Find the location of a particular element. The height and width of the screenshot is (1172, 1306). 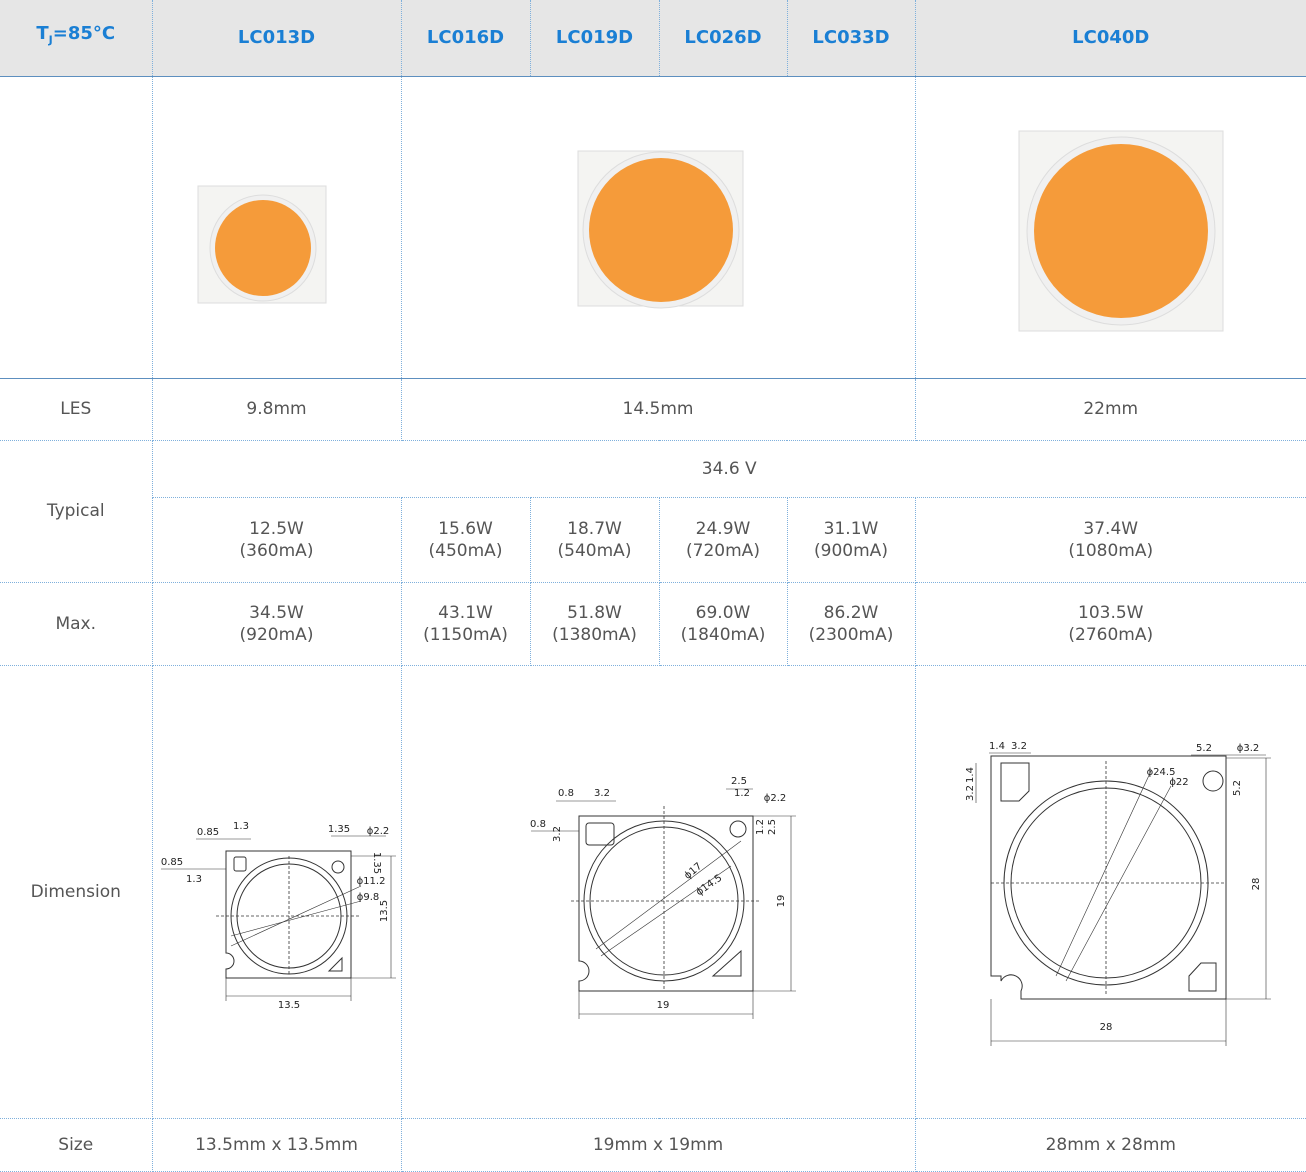

dim-label: 13.5 is located at coordinates (288, 1005).